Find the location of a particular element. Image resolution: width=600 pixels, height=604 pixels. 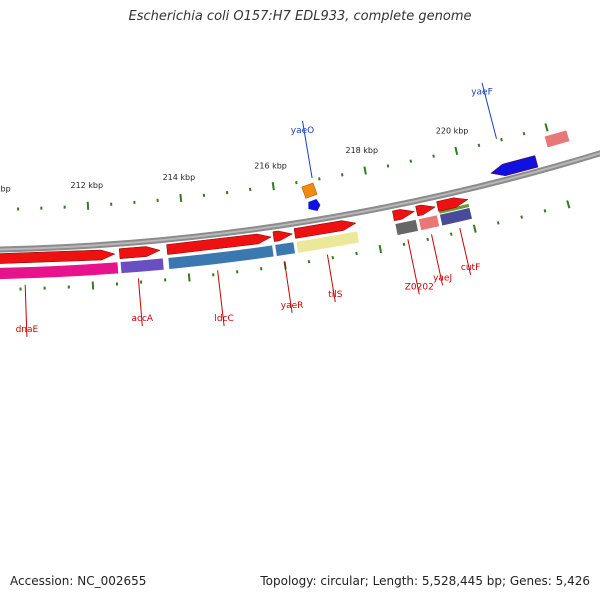

scale-label: 220 kbp is located at coordinates (452, 130).